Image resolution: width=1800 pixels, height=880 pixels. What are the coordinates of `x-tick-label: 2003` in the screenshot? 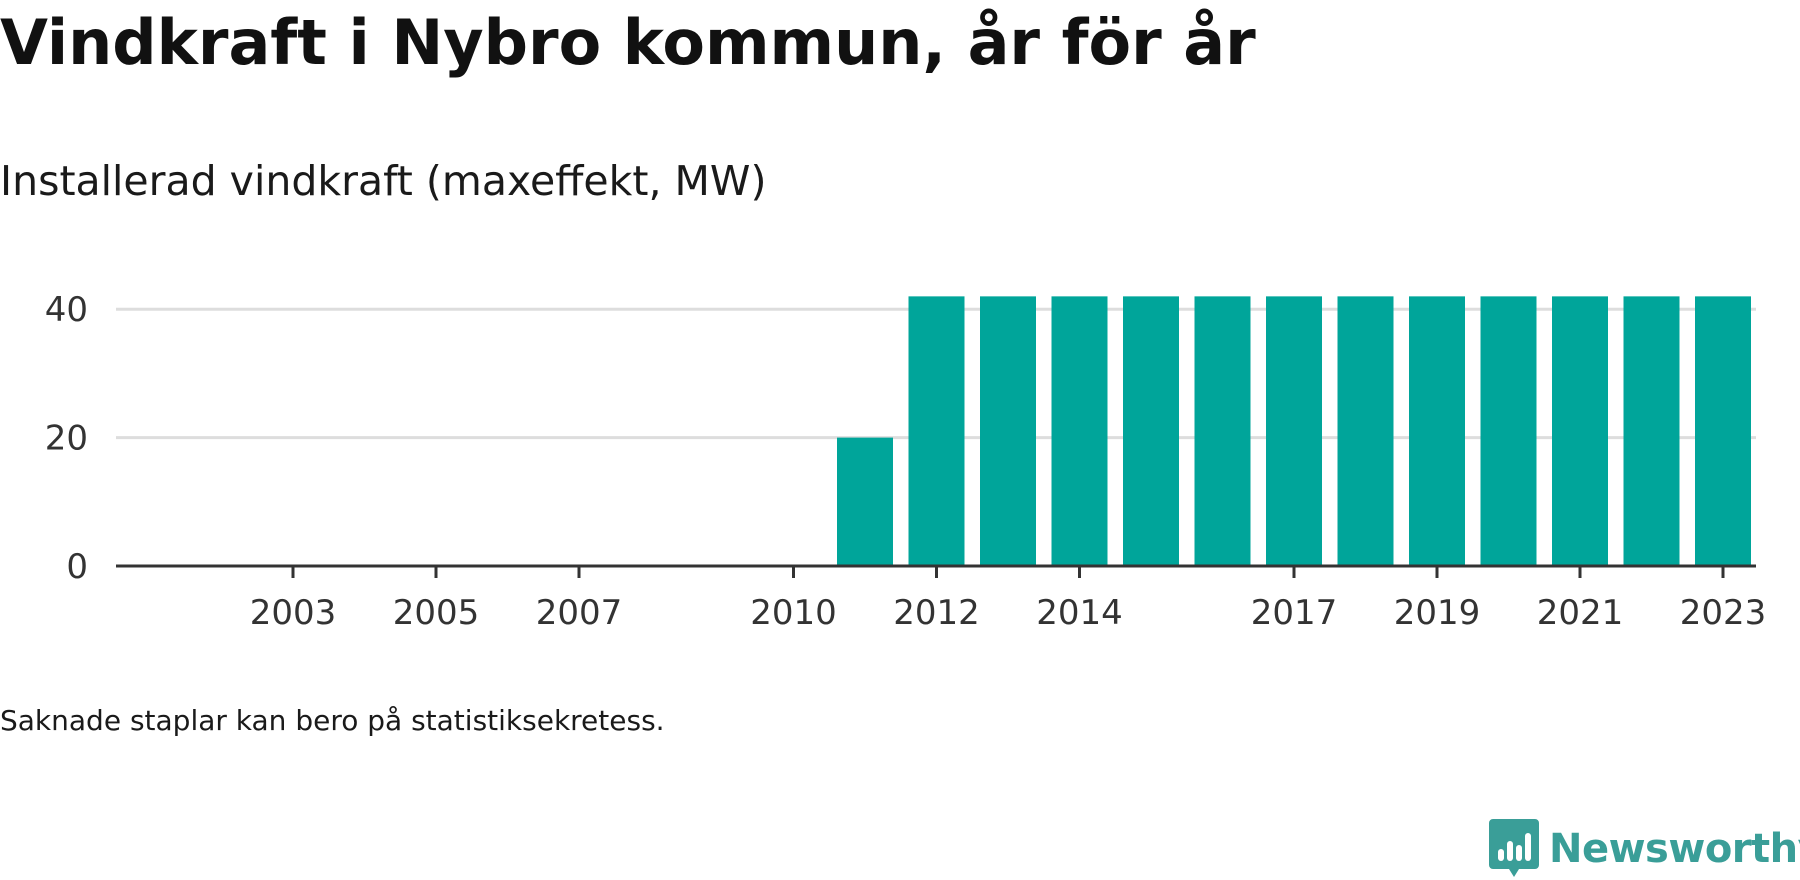 It's located at (293, 613).